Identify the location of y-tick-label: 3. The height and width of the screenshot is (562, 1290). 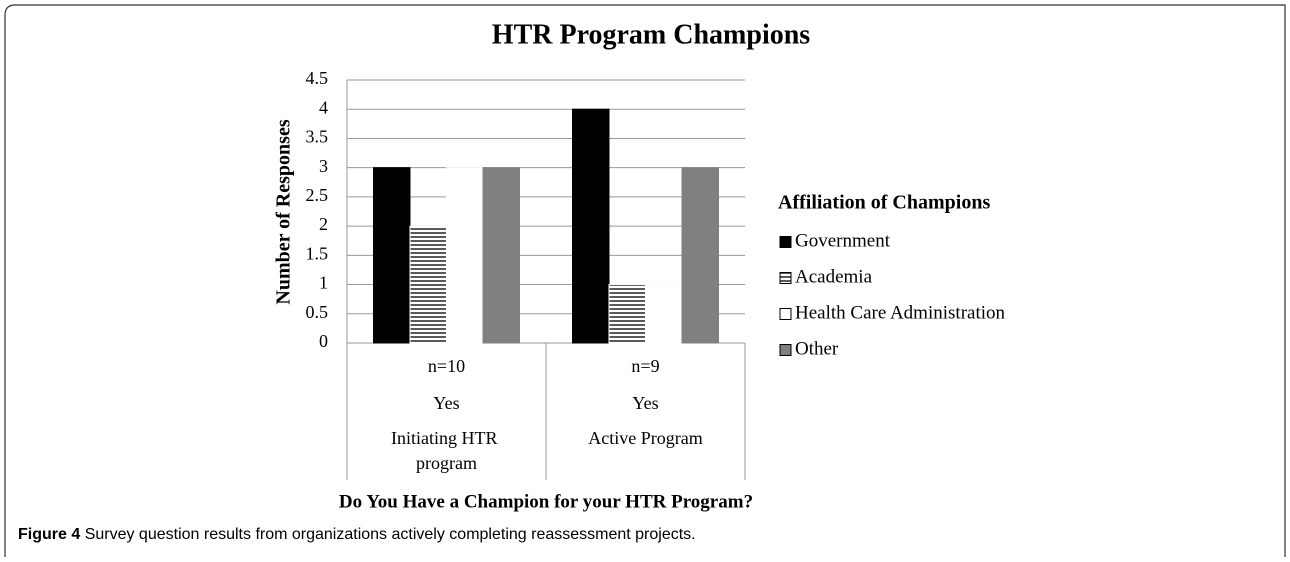
(323, 166).